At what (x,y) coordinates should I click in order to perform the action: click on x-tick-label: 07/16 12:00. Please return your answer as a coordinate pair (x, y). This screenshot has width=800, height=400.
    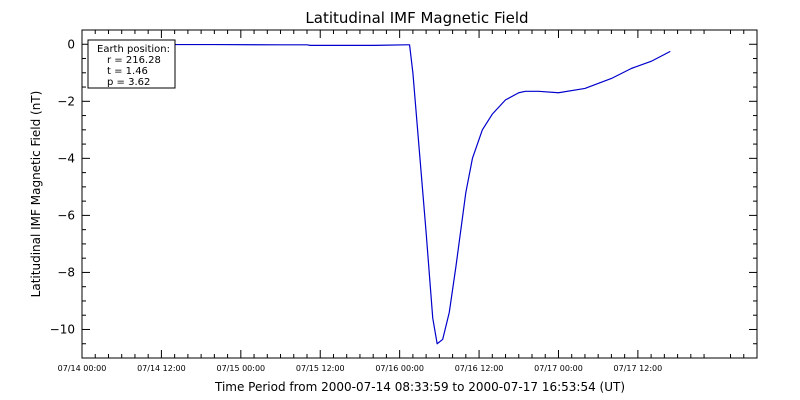
    Looking at the image, I should click on (479, 368).